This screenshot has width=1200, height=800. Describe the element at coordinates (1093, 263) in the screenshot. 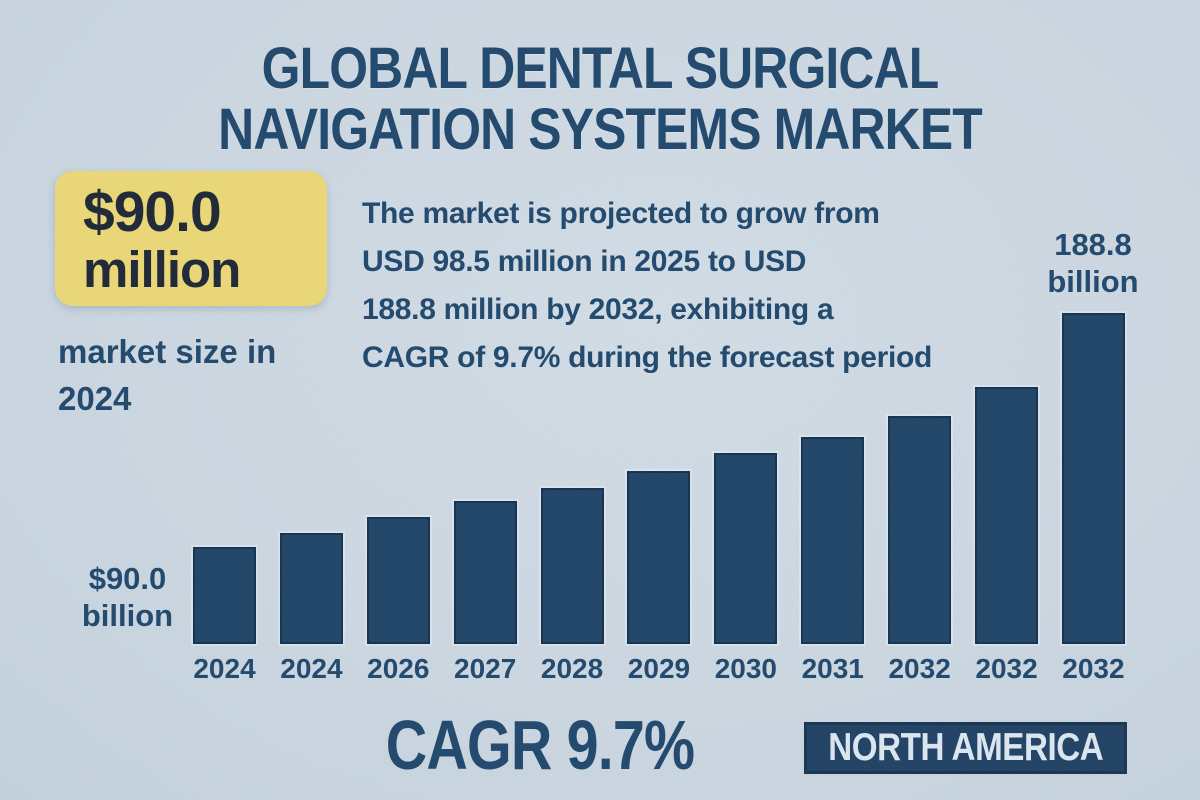

I see `last-bar-value-label: 188.8 billion` at that location.